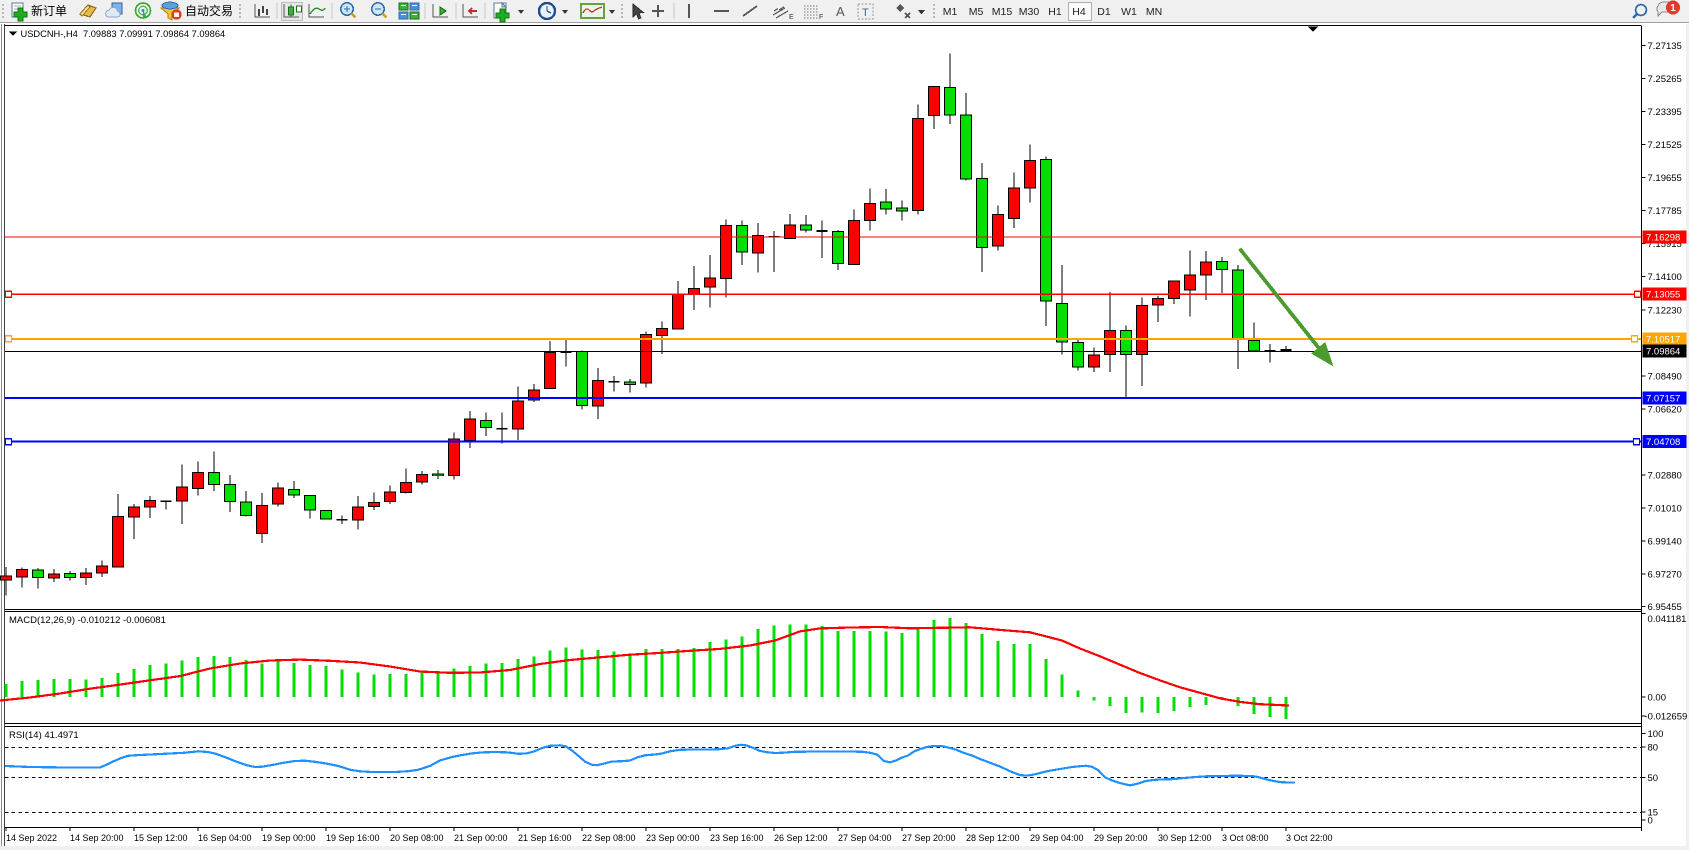 The image size is (1689, 850). Describe the element at coordinates (993, 838) in the screenshot. I see `svg-text: 28 Sep 12:00` at that location.